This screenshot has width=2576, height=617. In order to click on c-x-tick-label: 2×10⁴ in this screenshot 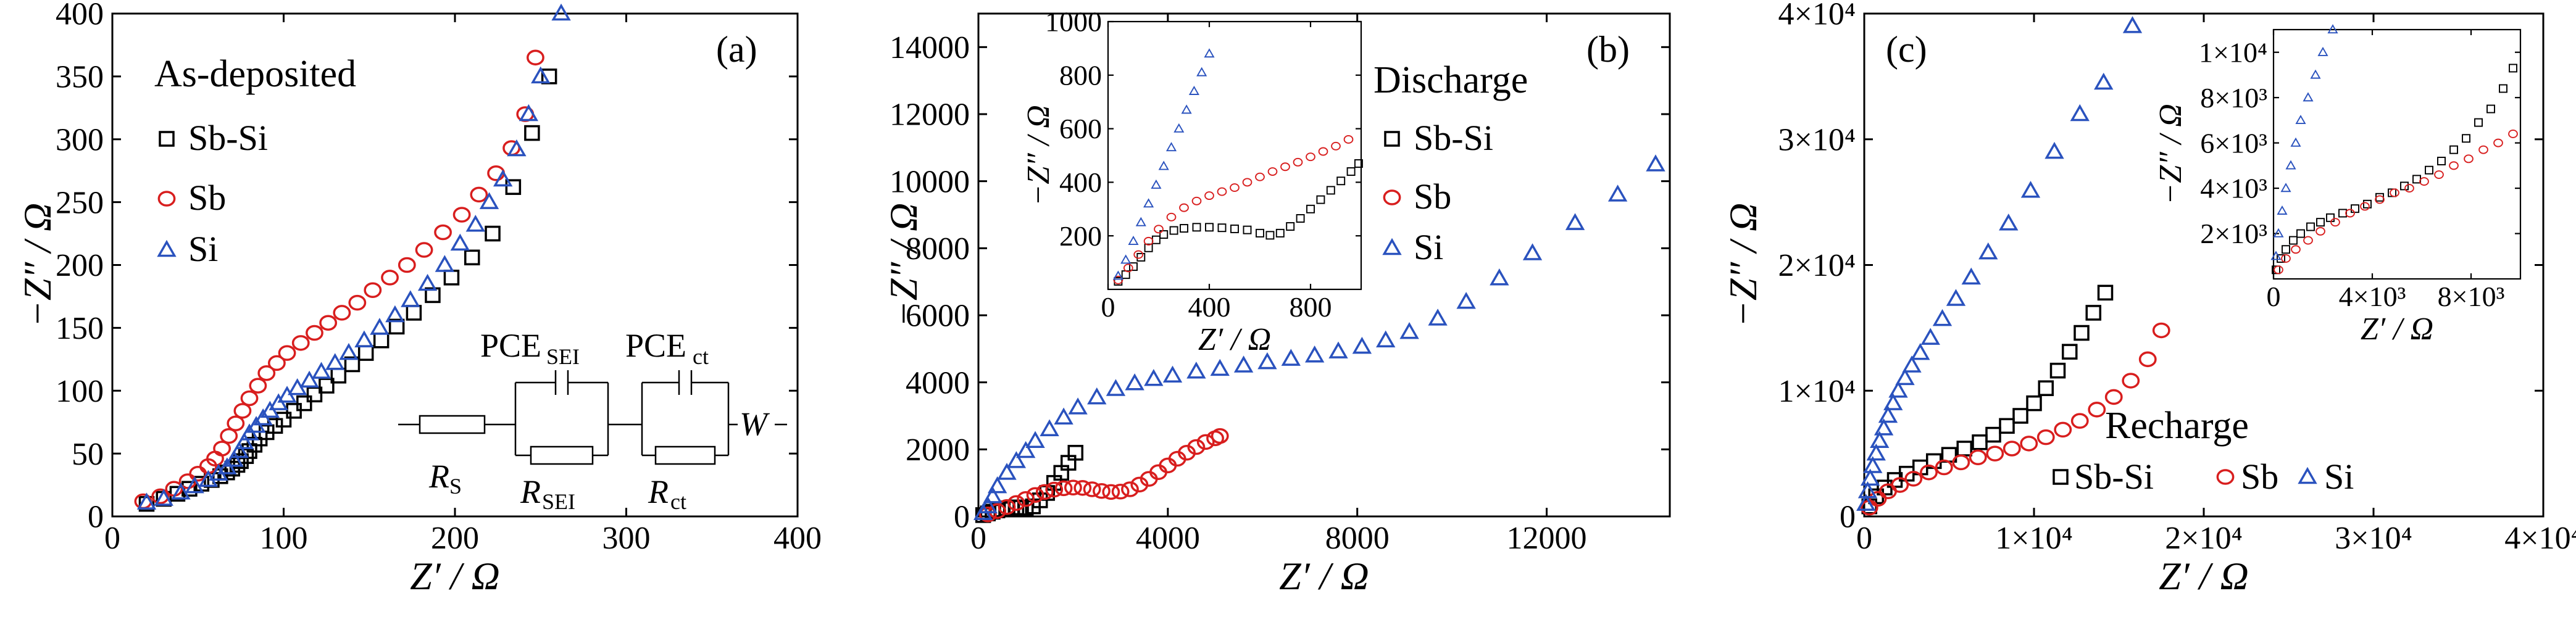, I will do `click(2203, 538)`.